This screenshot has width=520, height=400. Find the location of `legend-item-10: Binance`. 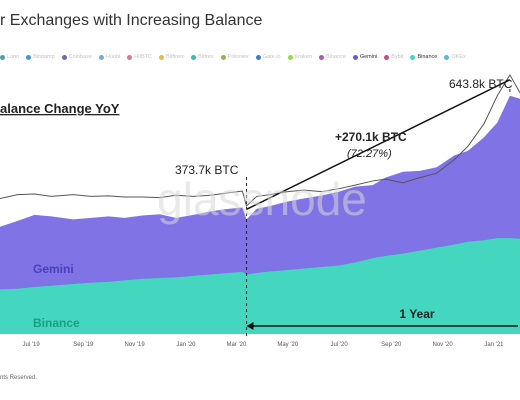

legend-item-10: Binance is located at coordinates (332, 57).